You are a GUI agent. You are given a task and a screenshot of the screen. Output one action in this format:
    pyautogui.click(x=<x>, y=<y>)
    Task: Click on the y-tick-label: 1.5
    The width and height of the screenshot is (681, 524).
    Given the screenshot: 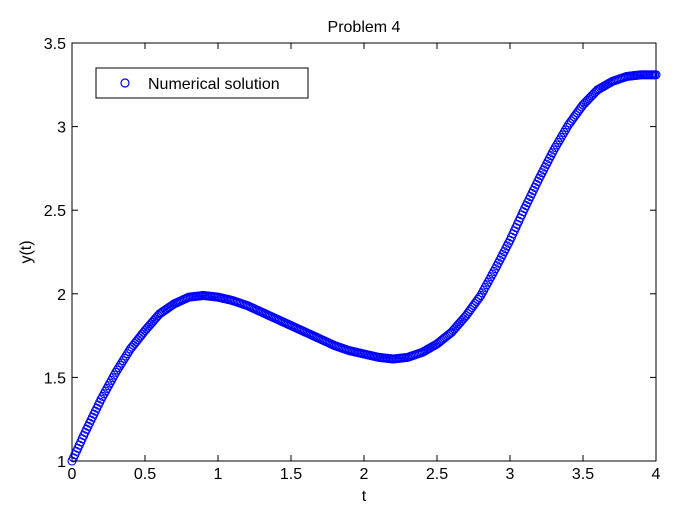 What is the action you would take?
    pyautogui.click(x=55, y=378)
    